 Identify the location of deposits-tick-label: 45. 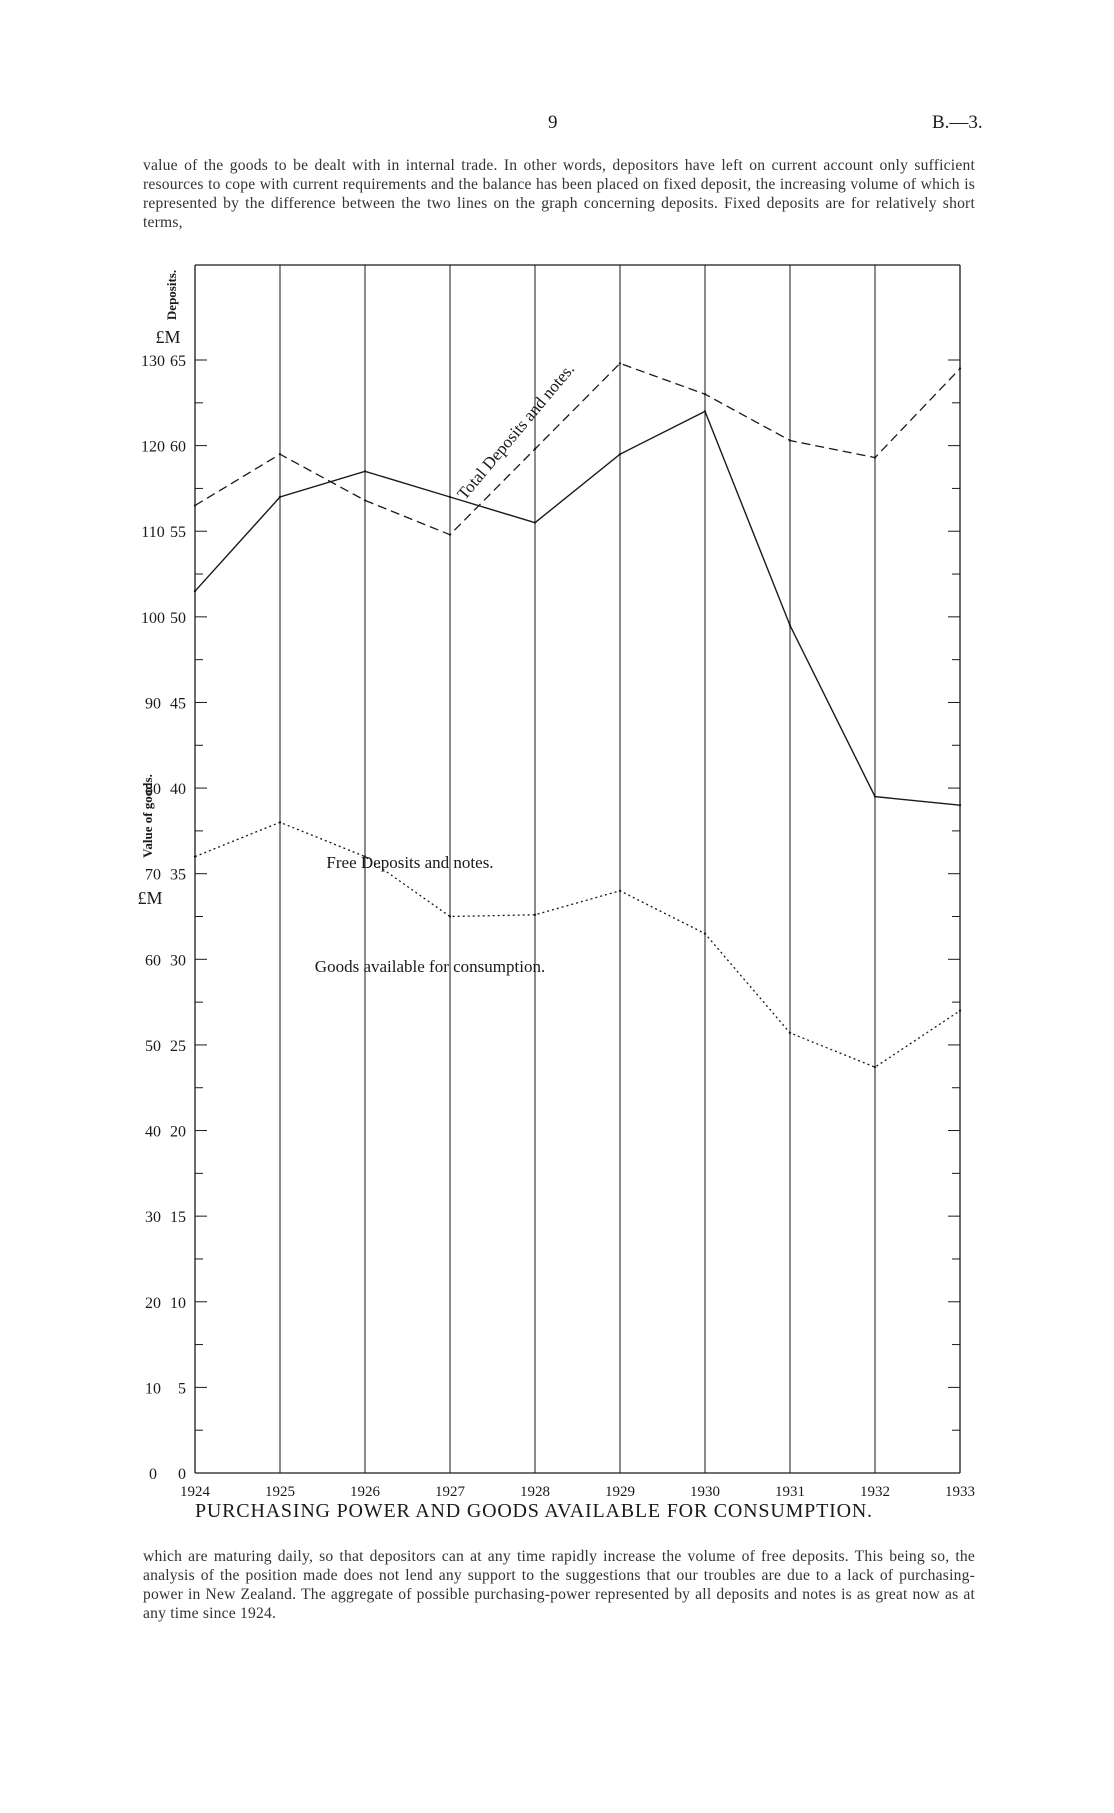
(178, 703).